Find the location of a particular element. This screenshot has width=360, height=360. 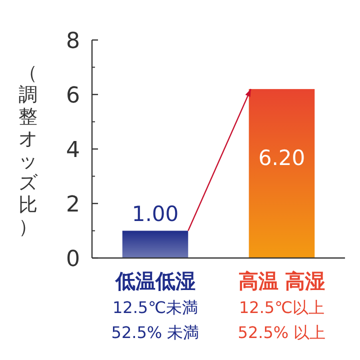

y-tick-label: 0 is located at coordinates (73, 259).